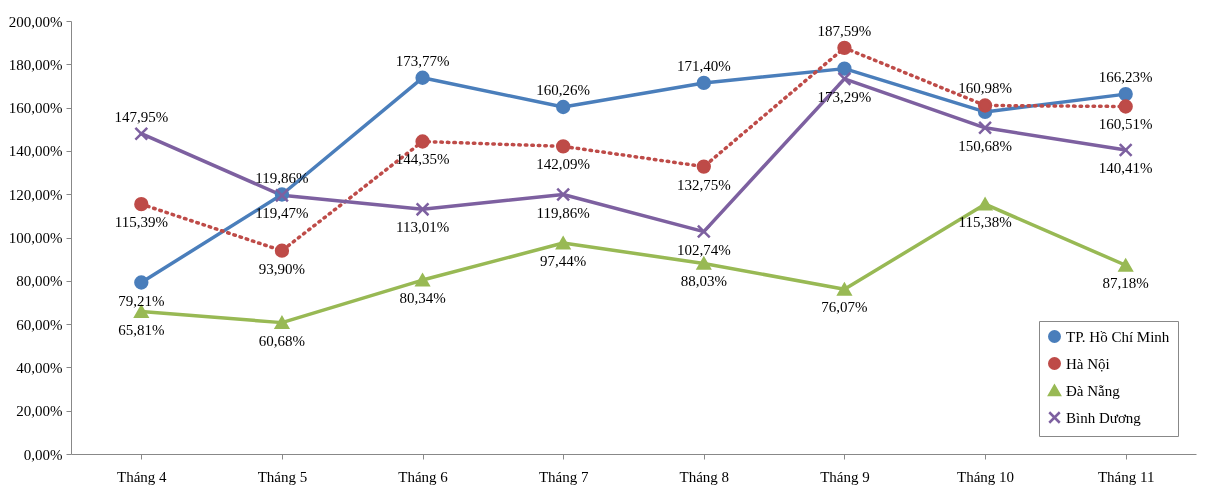 This screenshot has width=1212, height=492. What do you see at coordinates (1125, 77) in the screenshot?
I see `data-label: 166,23%` at bounding box center [1125, 77].